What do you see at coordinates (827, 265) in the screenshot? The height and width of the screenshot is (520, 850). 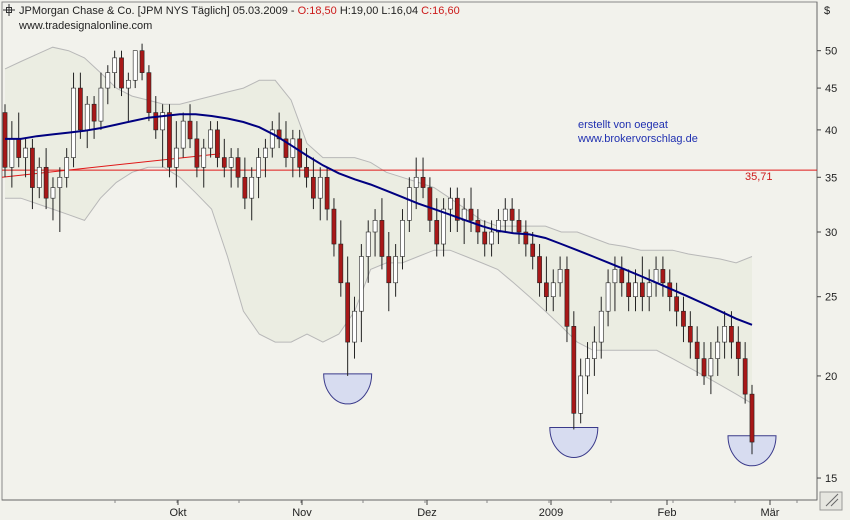 I see `y-axis: 15 20 25 30 35 40 45 50` at bounding box center [827, 265].